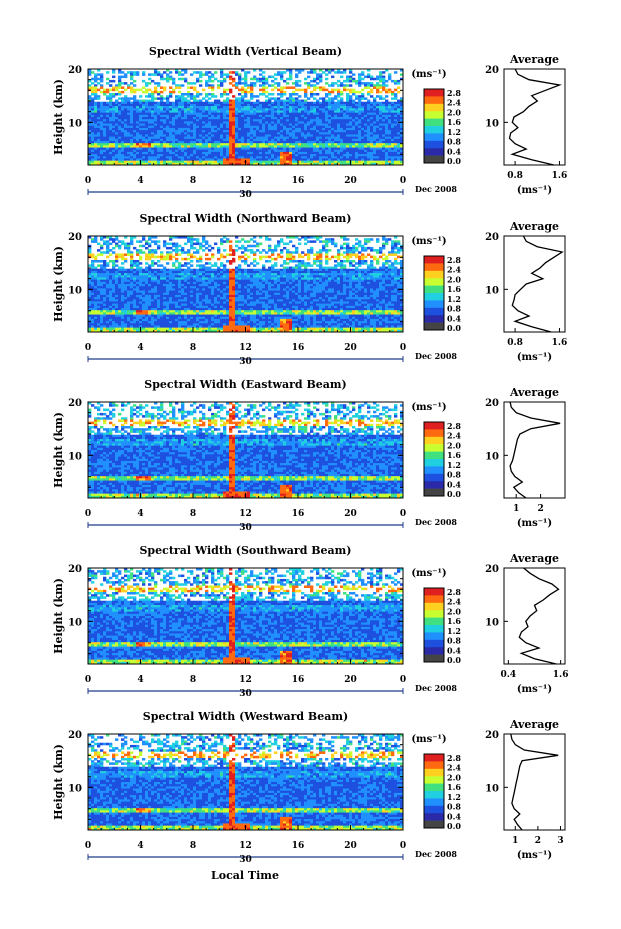 The width and height of the screenshot is (621, 929). Describe the element at coordinates (454, 151) in the screenshot. I see `colorbar-tick-label: 0.4` at that location.